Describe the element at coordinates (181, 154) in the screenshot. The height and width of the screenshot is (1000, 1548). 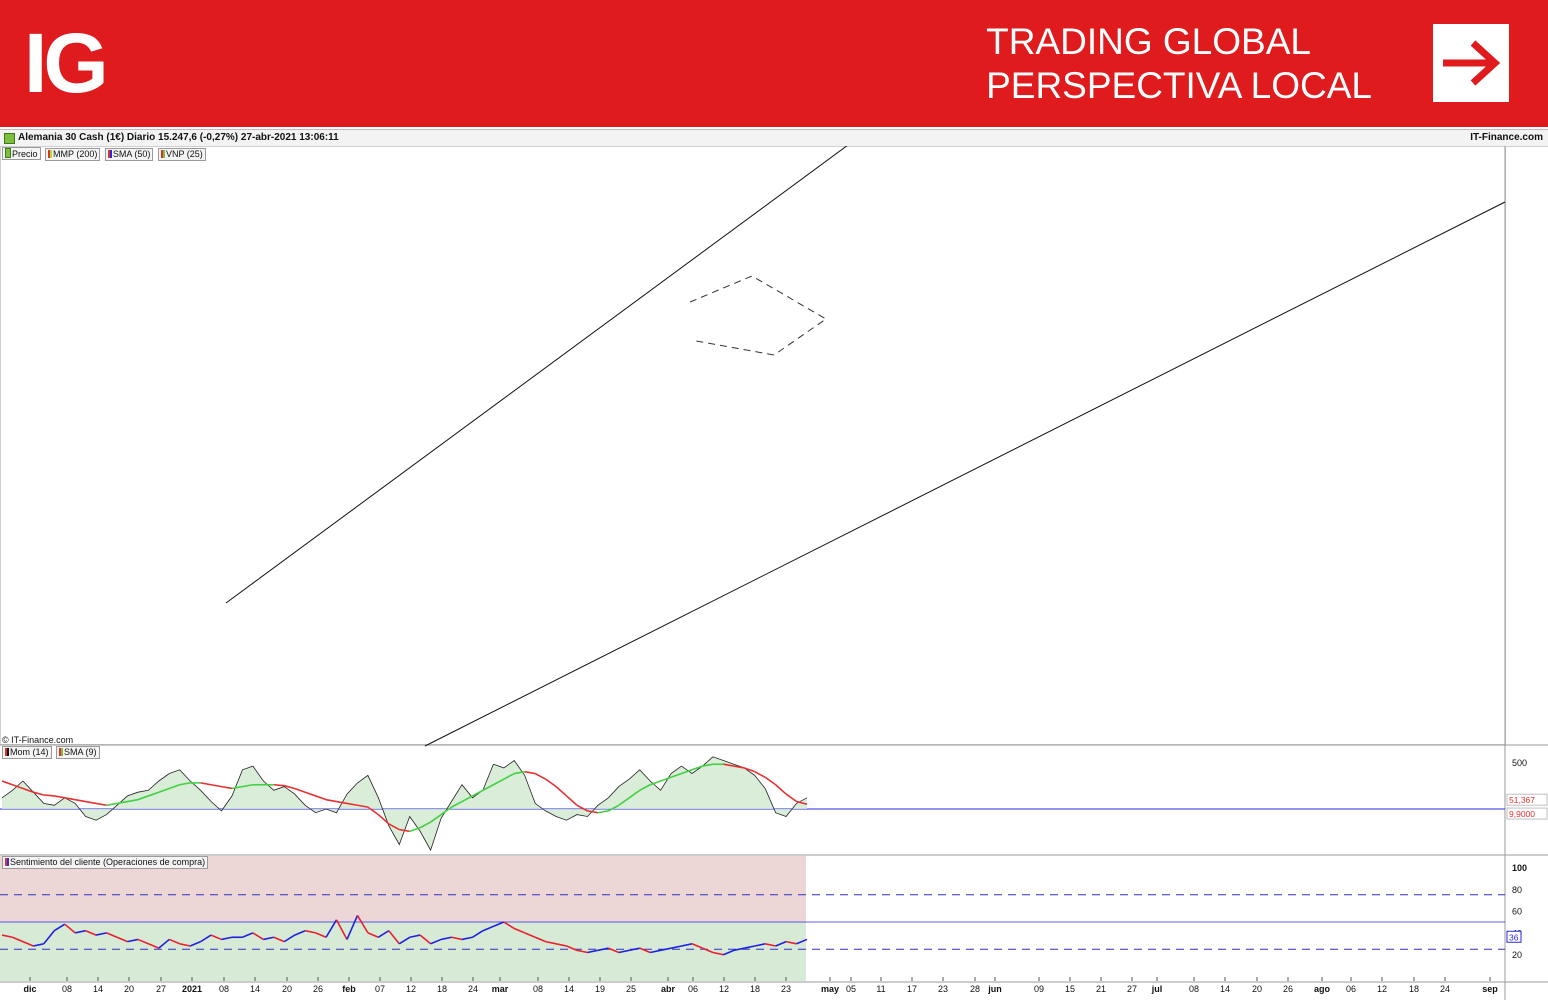
I see `legend-vnp25: VNP (25)` at that location.